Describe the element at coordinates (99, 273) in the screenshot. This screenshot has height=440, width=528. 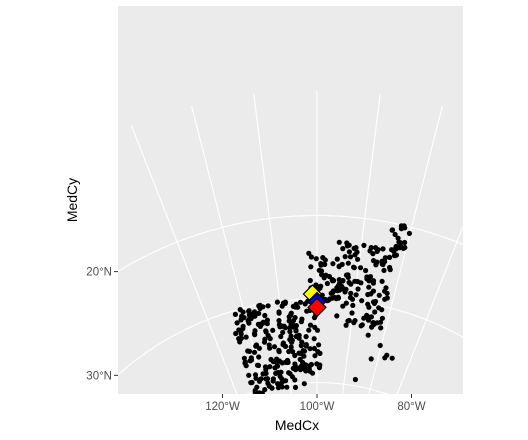
I see `y-tick-label: 20°N` at that location.